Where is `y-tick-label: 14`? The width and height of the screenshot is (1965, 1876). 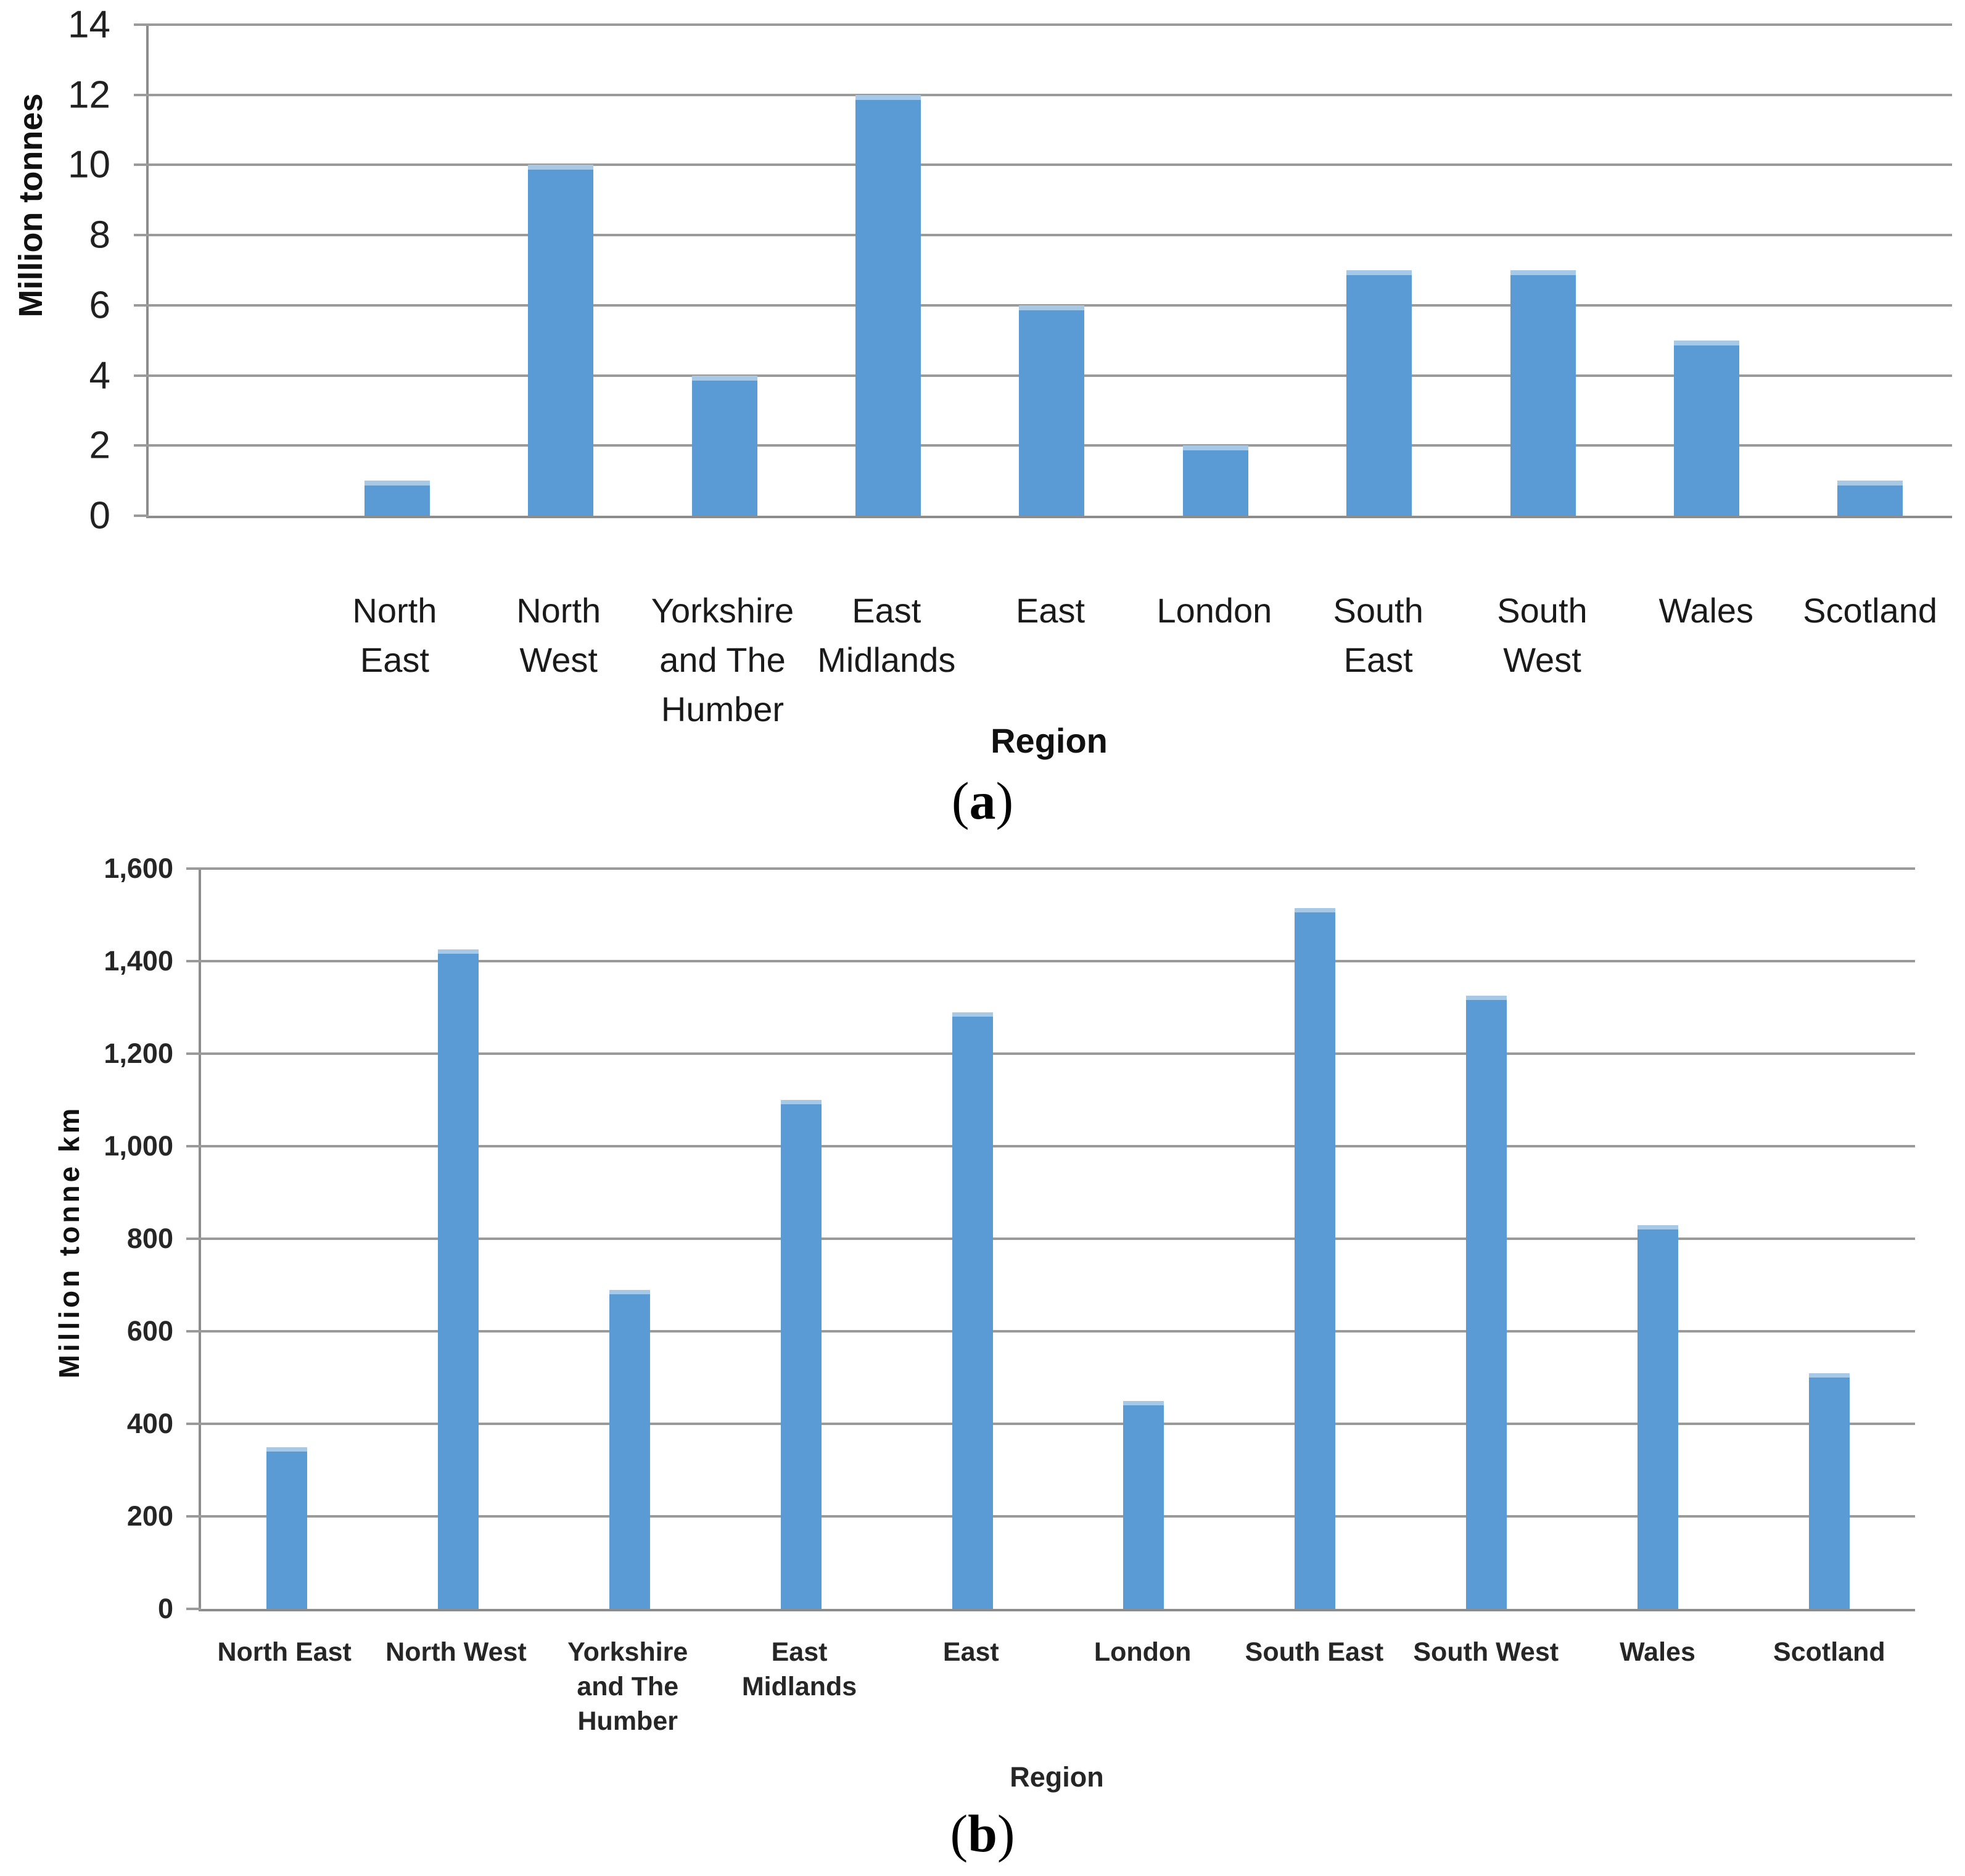 y-tick-label: 14 is located at coordinates (89, 24).